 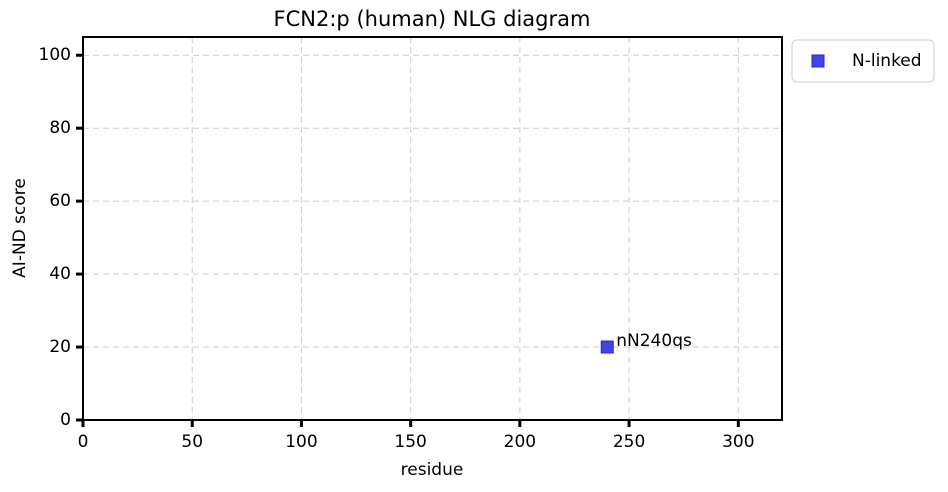 What do you see at coordinates (432, 19) in the screenshot?
I see `chart-title: FCN2:p (human) NLG diagram` at bounding box center [432, 19].